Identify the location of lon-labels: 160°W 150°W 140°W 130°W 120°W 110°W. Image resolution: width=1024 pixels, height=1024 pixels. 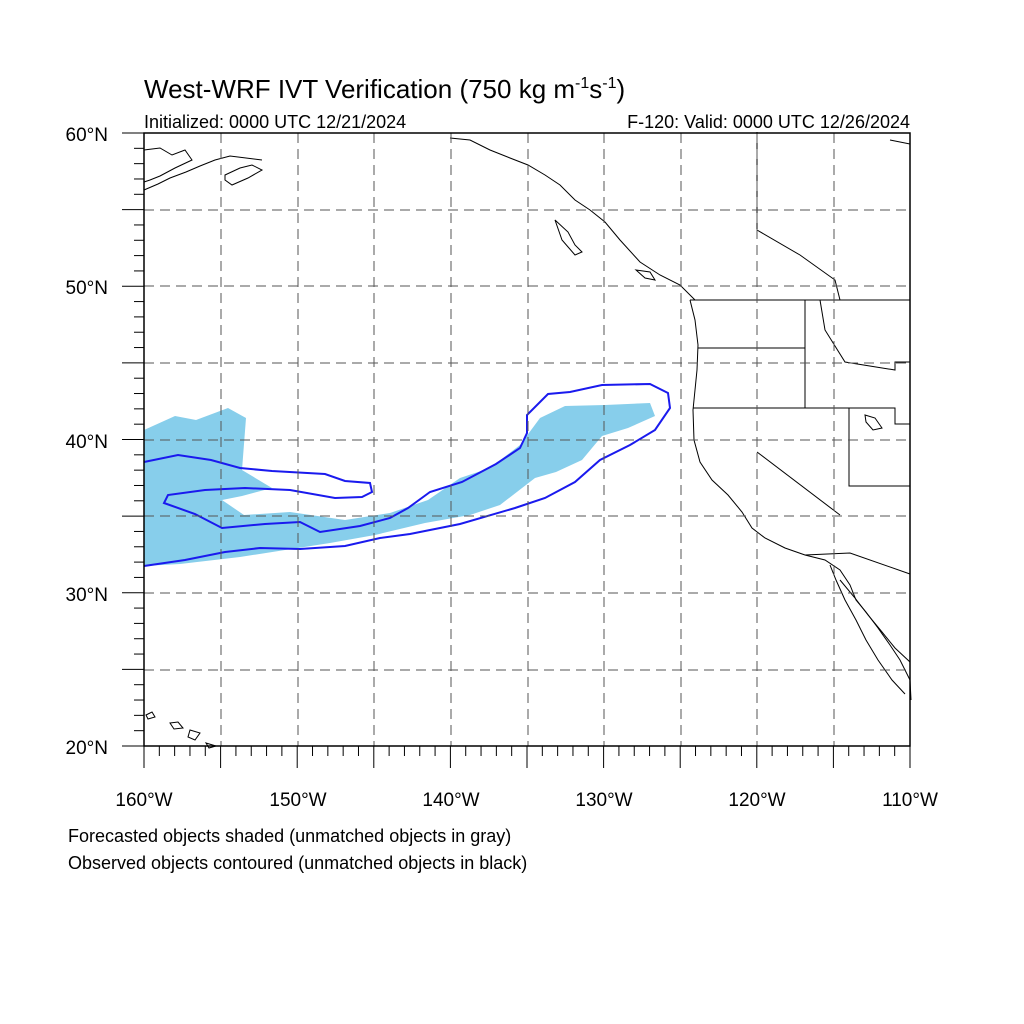
(526, 800).